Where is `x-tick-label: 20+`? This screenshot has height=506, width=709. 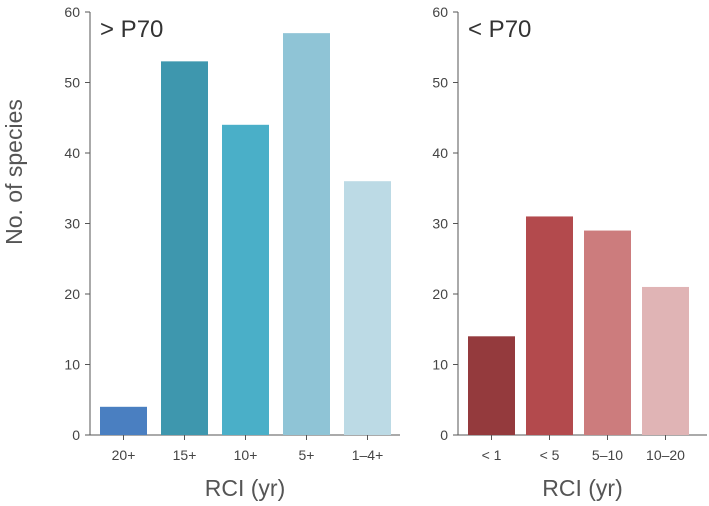 x-tick-label: 20+ is located at coordinates (124, 455).